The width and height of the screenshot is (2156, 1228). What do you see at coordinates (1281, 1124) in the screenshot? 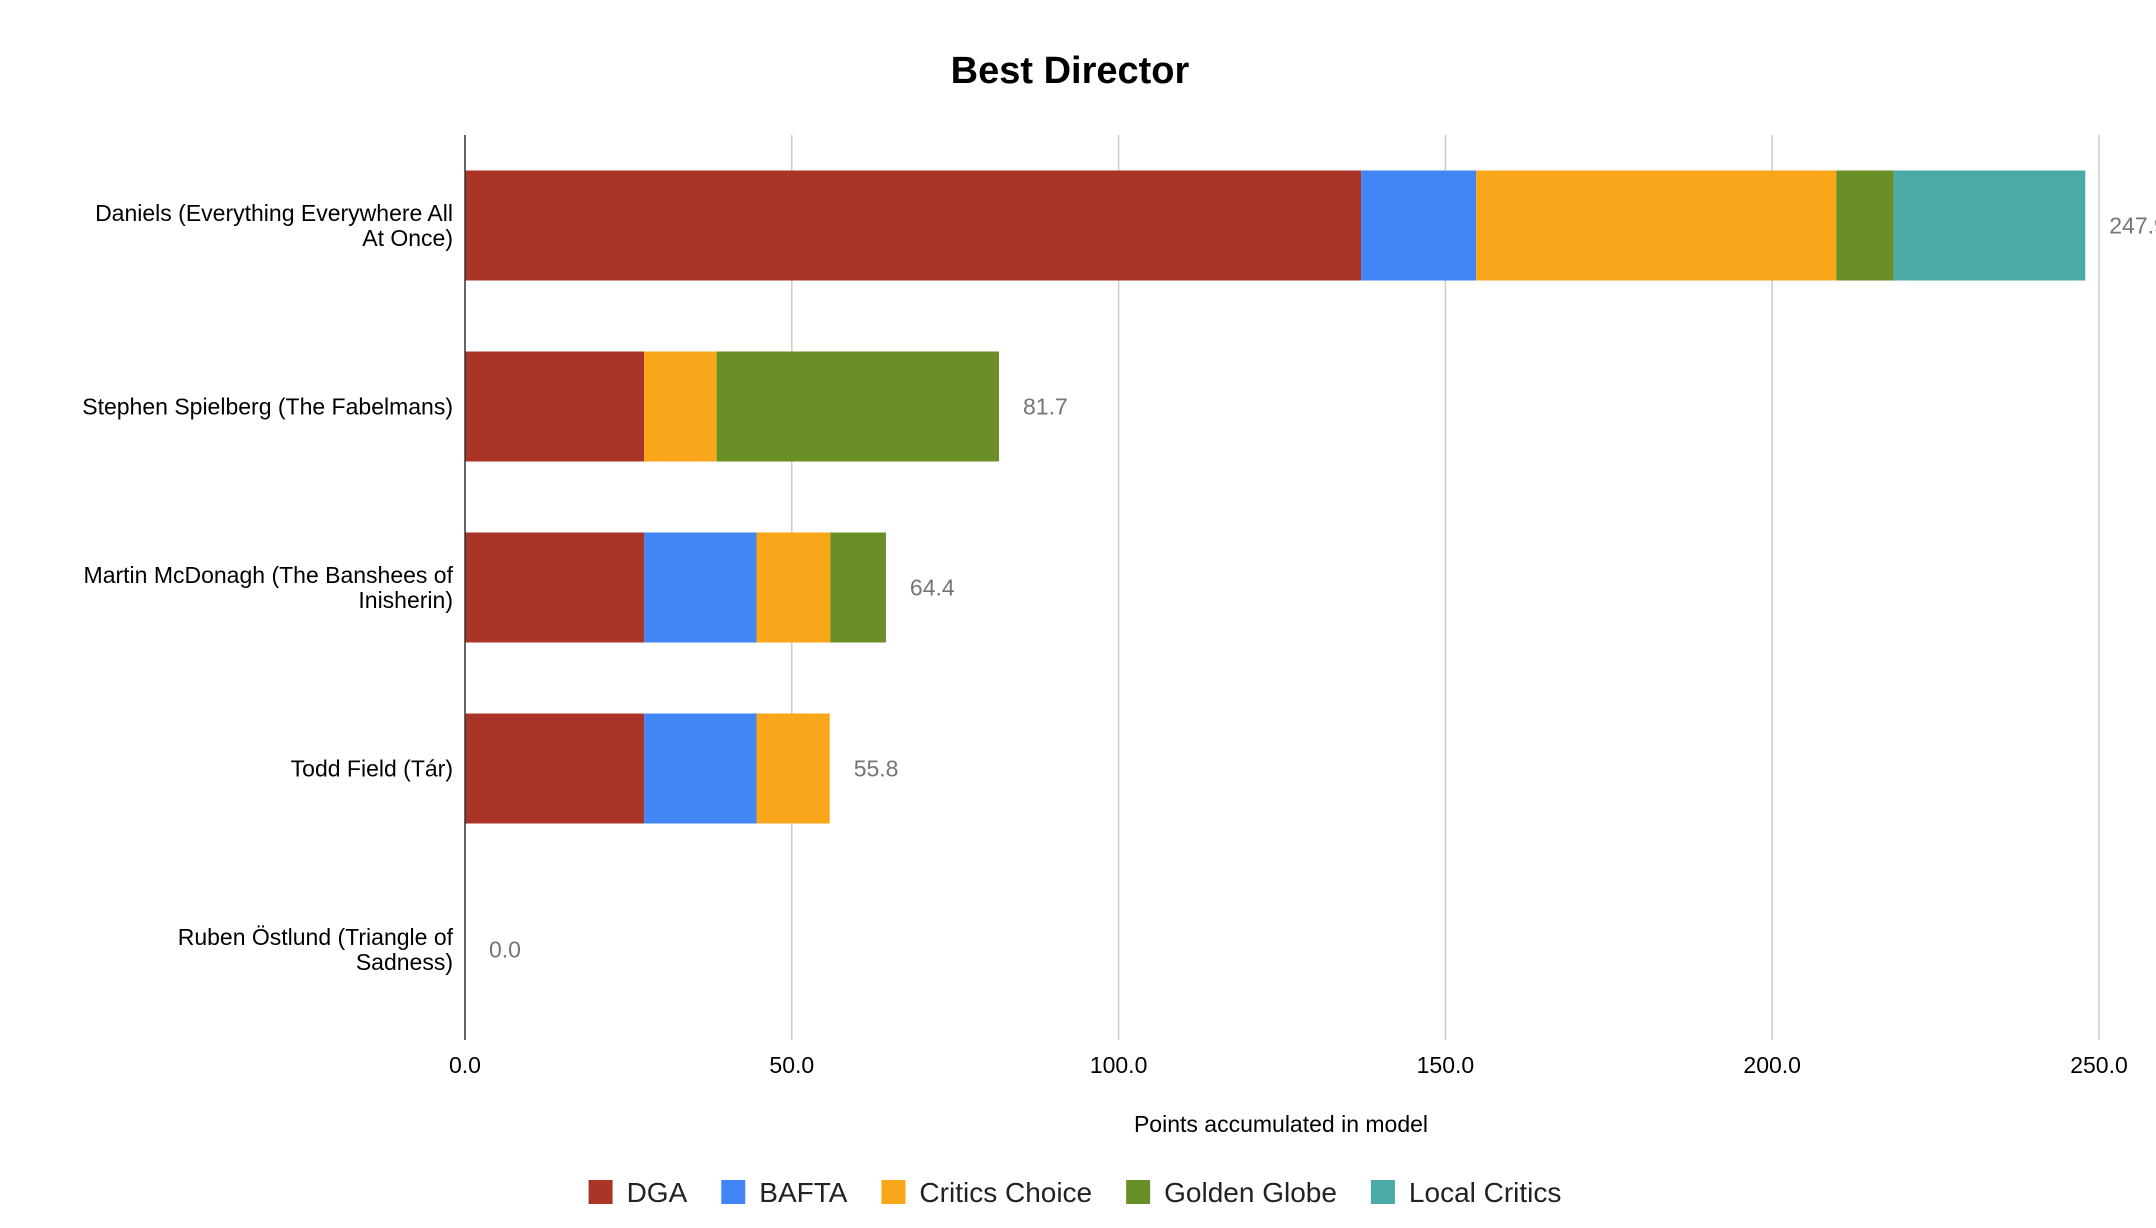
I see `x-axis-title: Points accumulated in model` at bounding box center [1281, 1124].